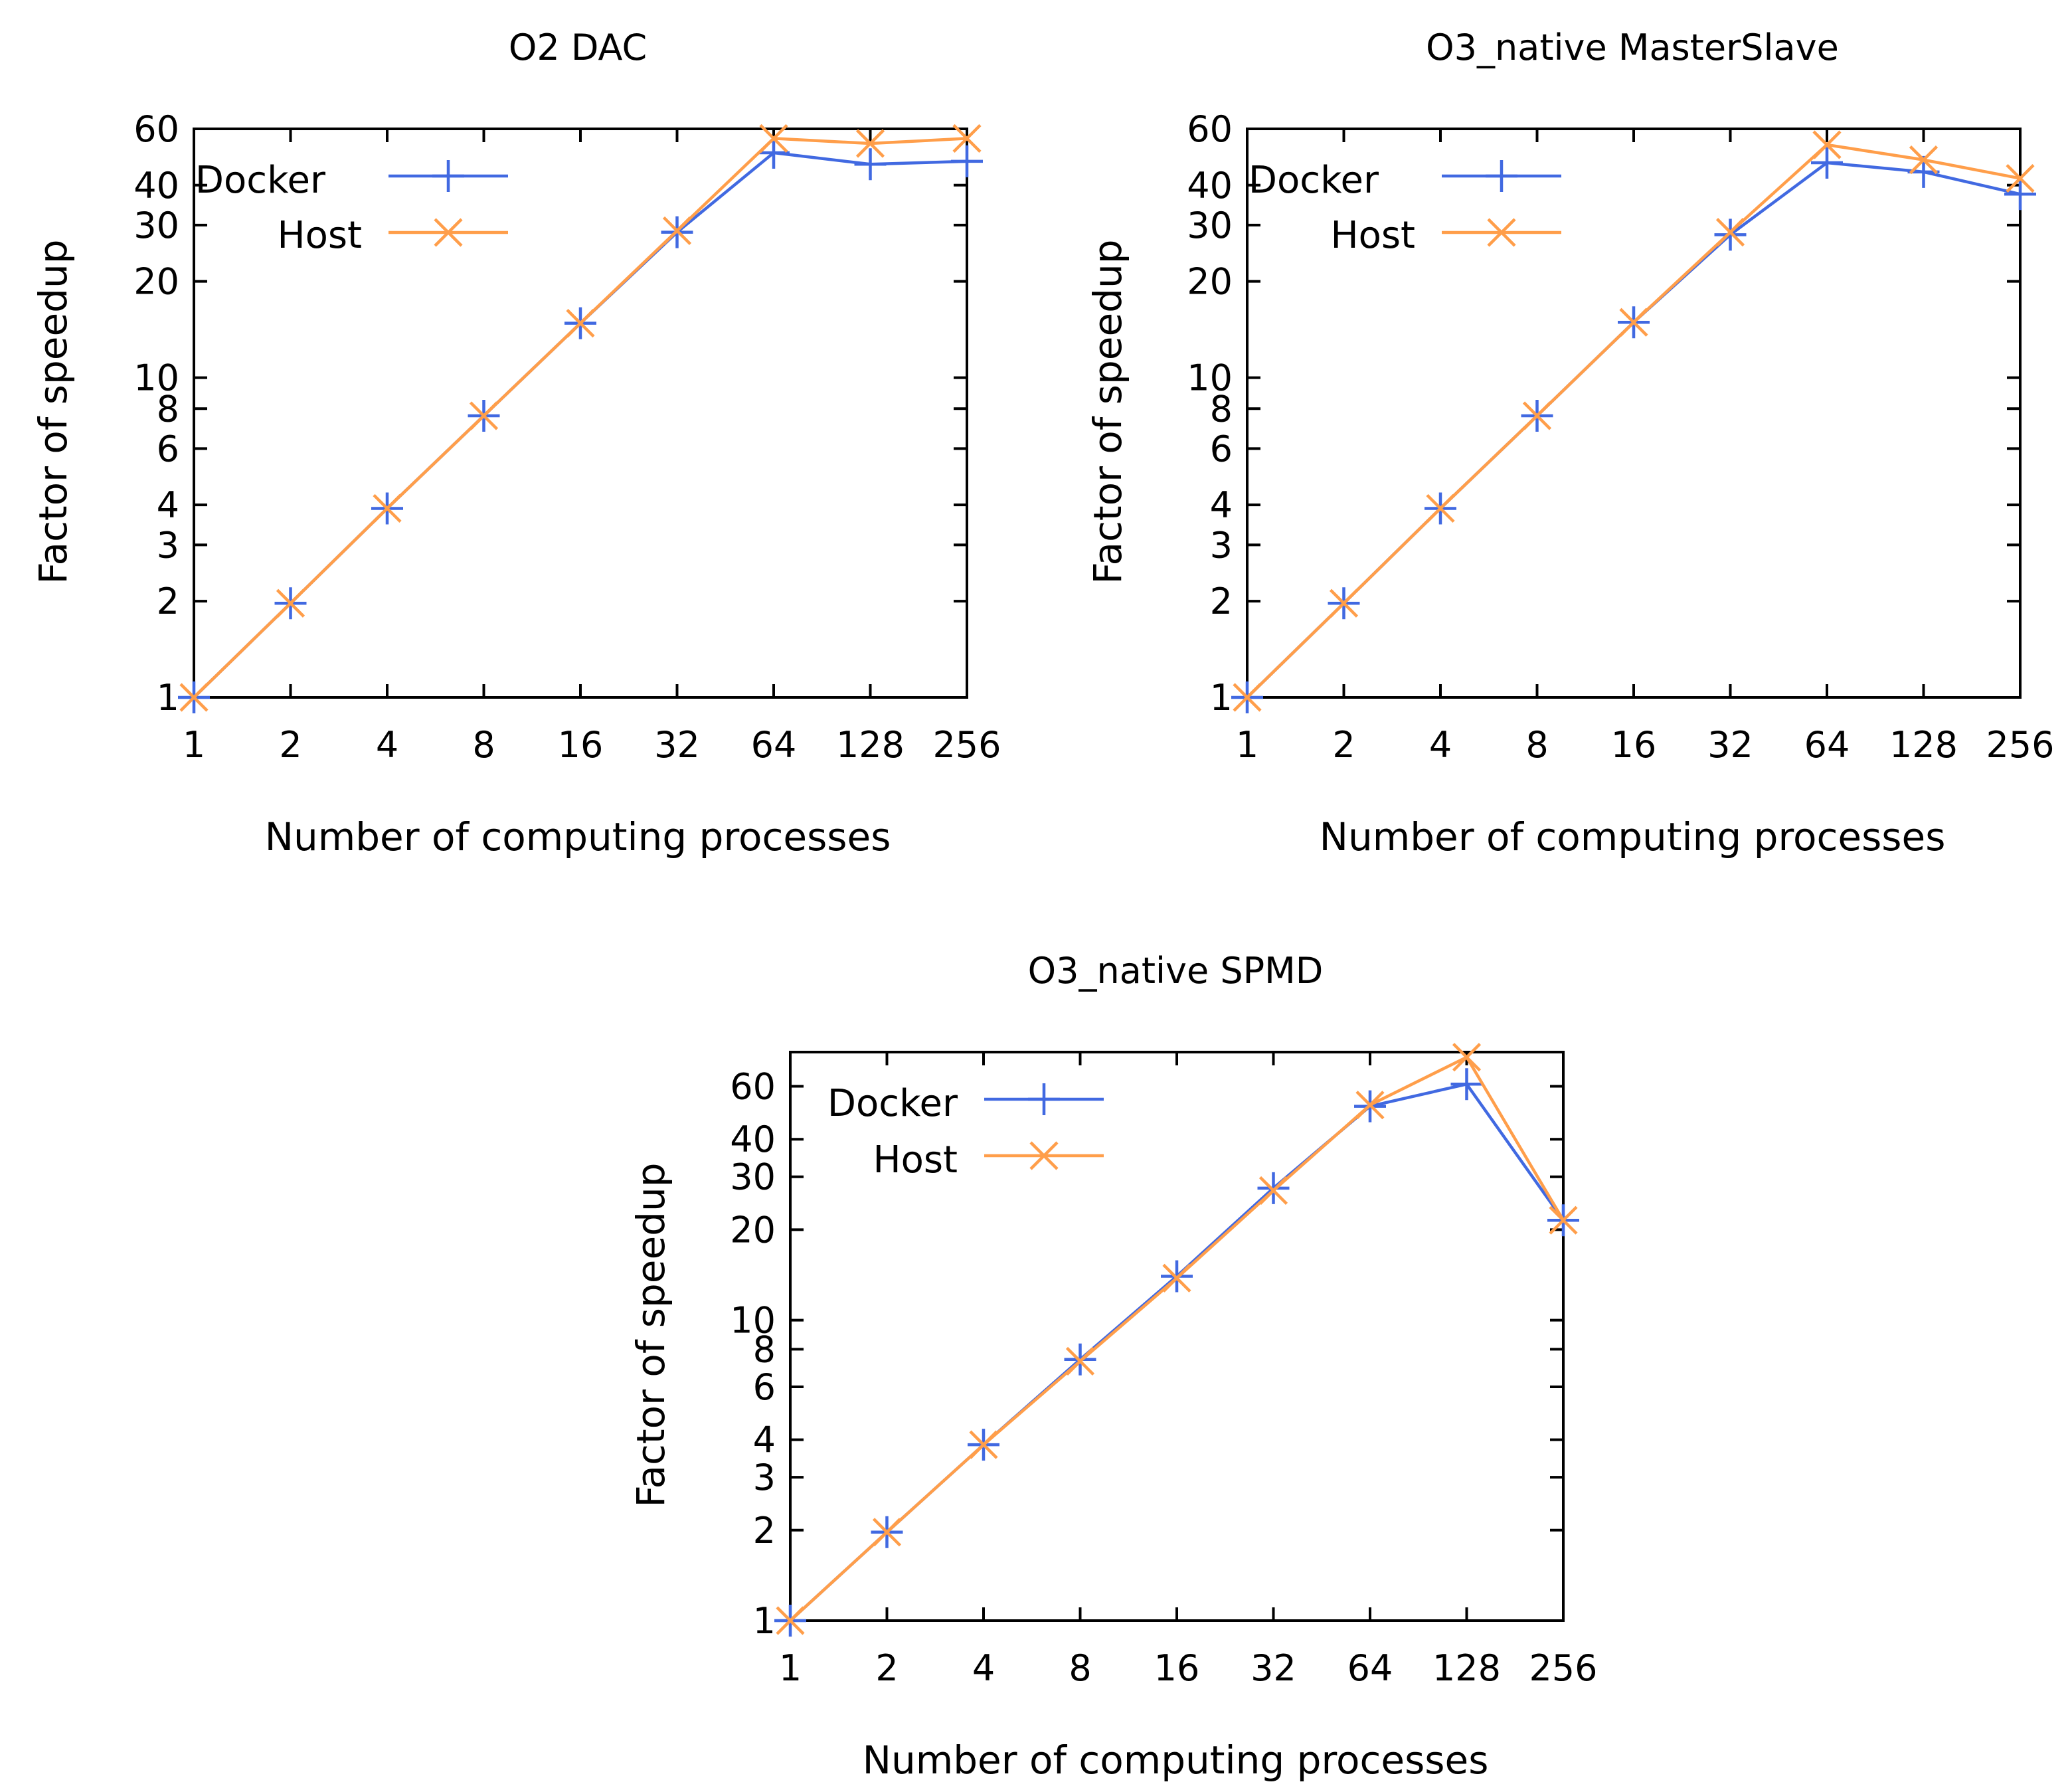 This screenshot has width=2072, height=1792. What do you see at coordinates (1176, 971) in the screenshot?
I see `chart-title: O3_native SPMD` at bounding box center [1176, 971].